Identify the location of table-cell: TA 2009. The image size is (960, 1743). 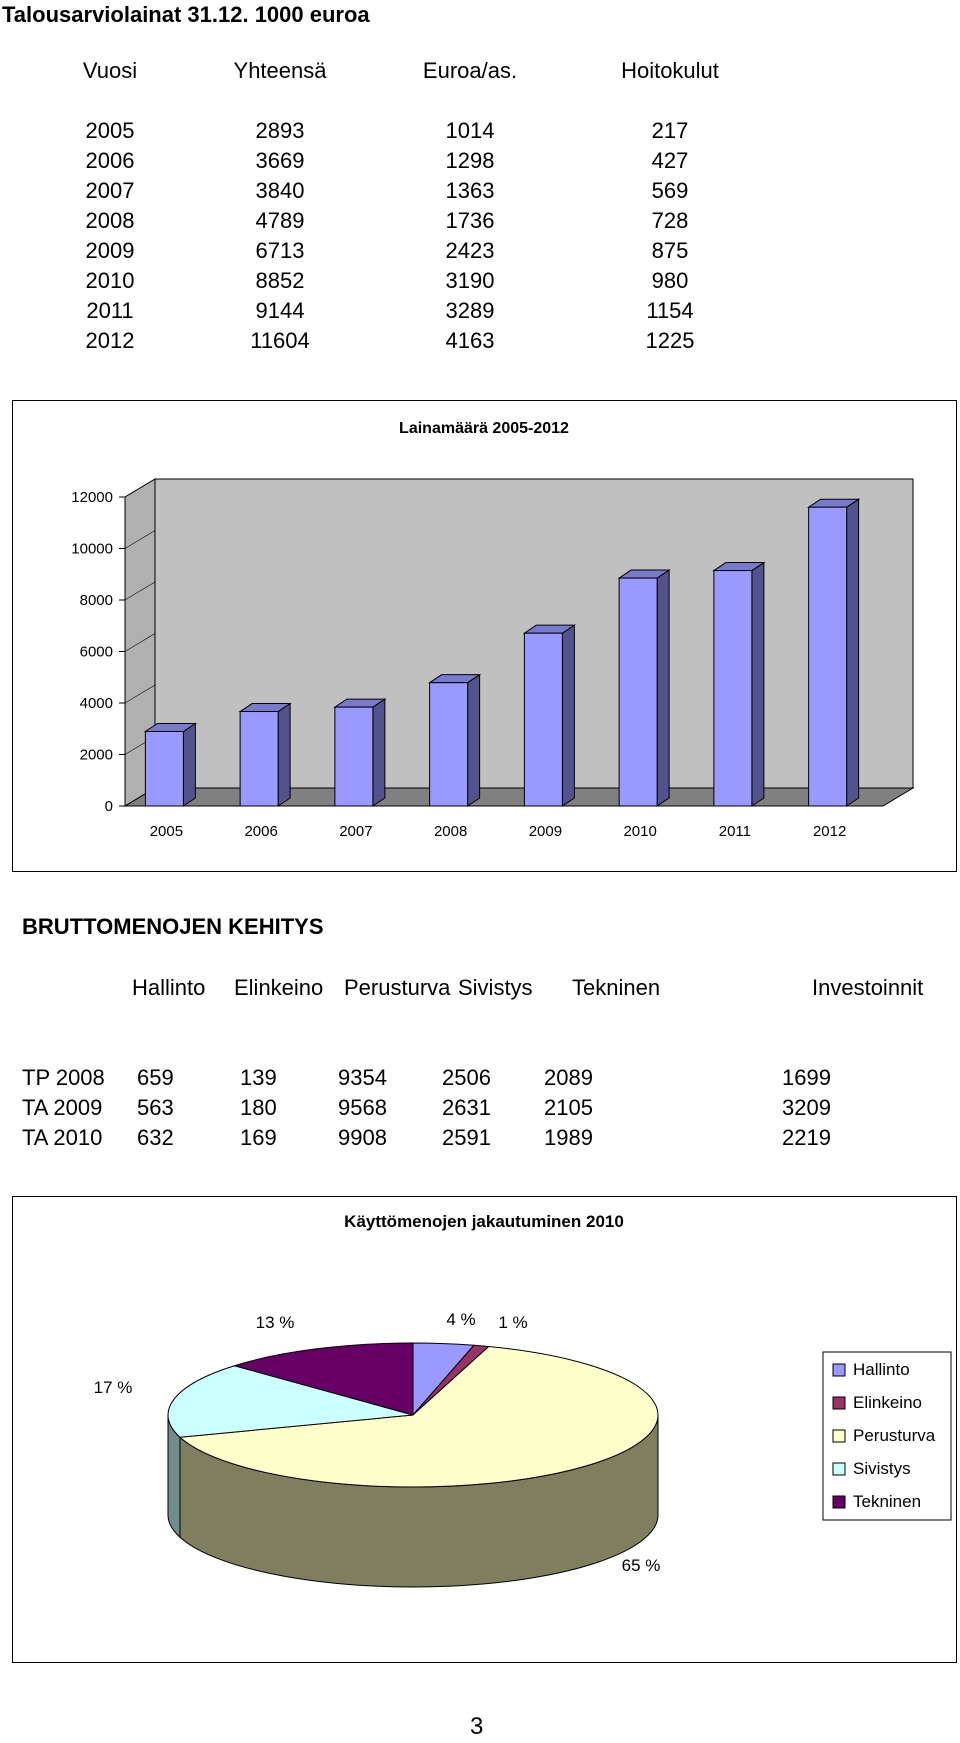
(62, 1107).